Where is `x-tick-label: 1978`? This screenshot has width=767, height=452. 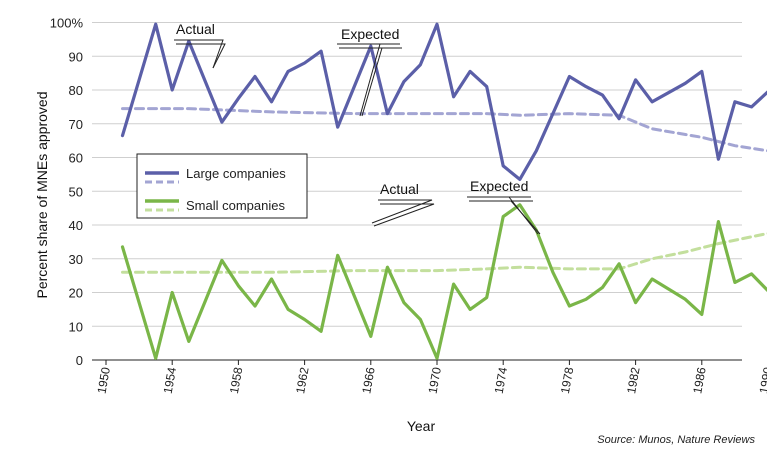
x-tick-label: 1978 is located at coordinates (567, 380).